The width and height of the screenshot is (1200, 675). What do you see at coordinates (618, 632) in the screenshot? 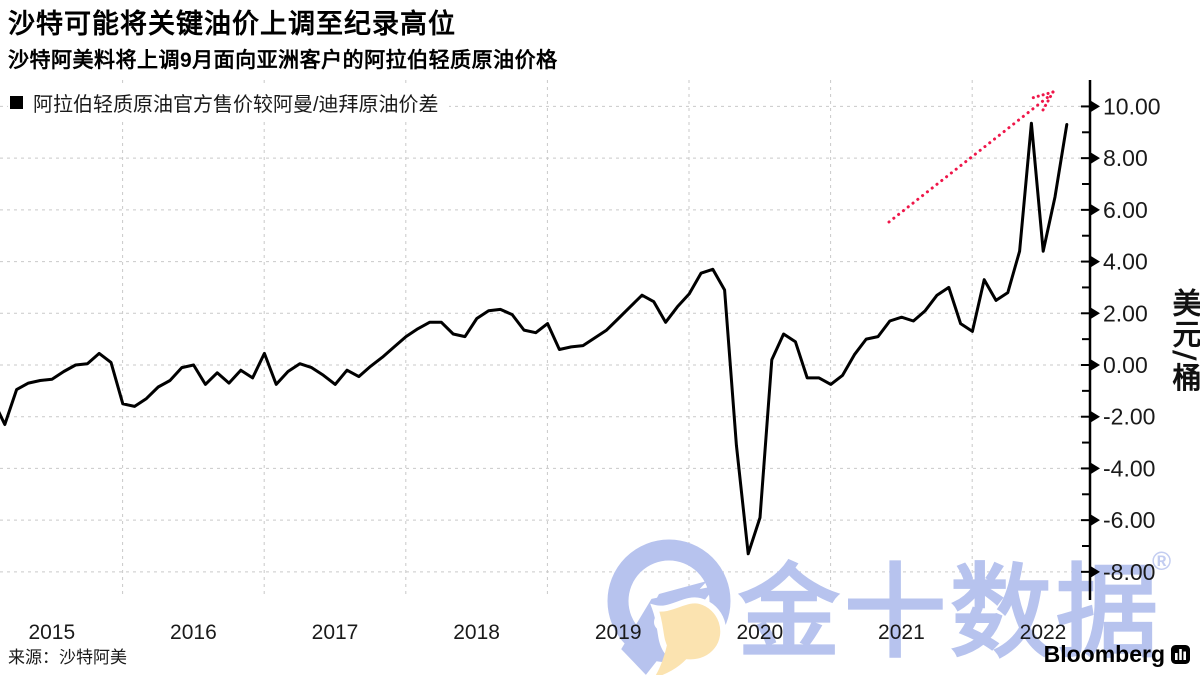
I see `x-axis-year-label: 2019` at bounding box center [618, 632].